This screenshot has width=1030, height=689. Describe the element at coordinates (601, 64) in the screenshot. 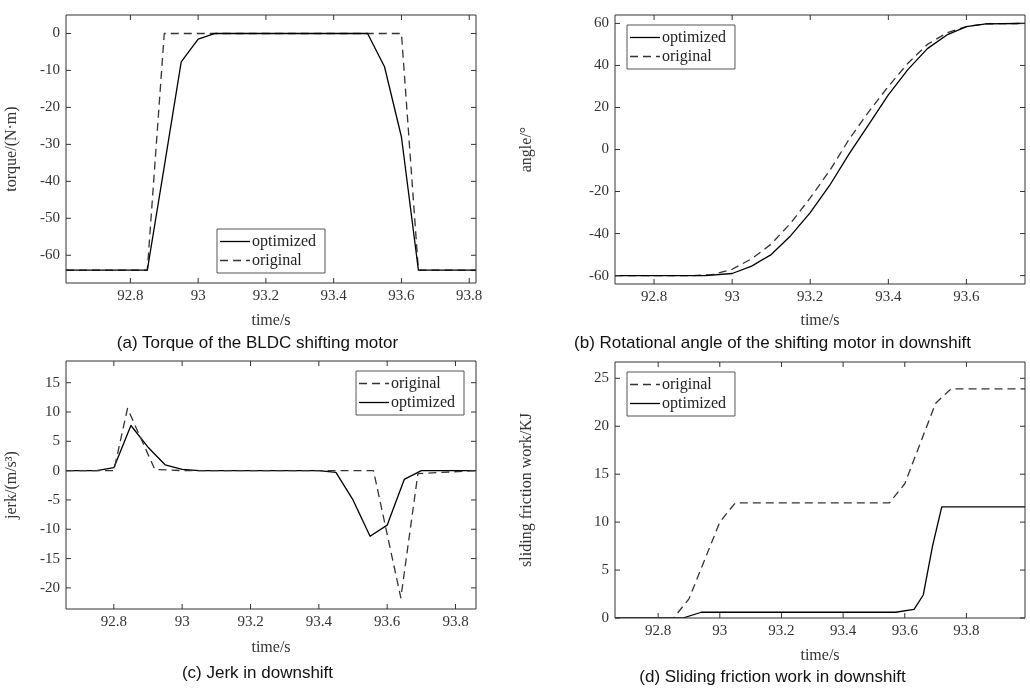

I see `y-tick-label: 40` at that location.